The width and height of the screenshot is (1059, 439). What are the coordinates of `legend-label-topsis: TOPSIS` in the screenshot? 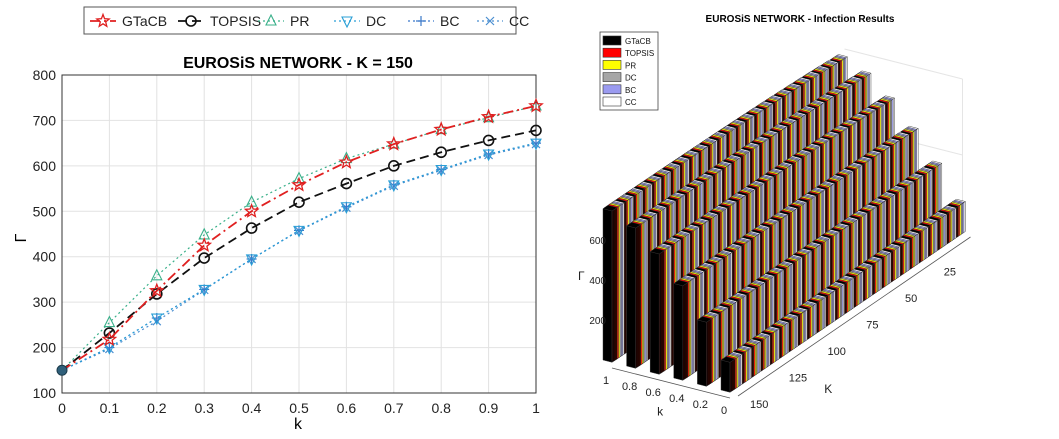 It's located at (235, 21).